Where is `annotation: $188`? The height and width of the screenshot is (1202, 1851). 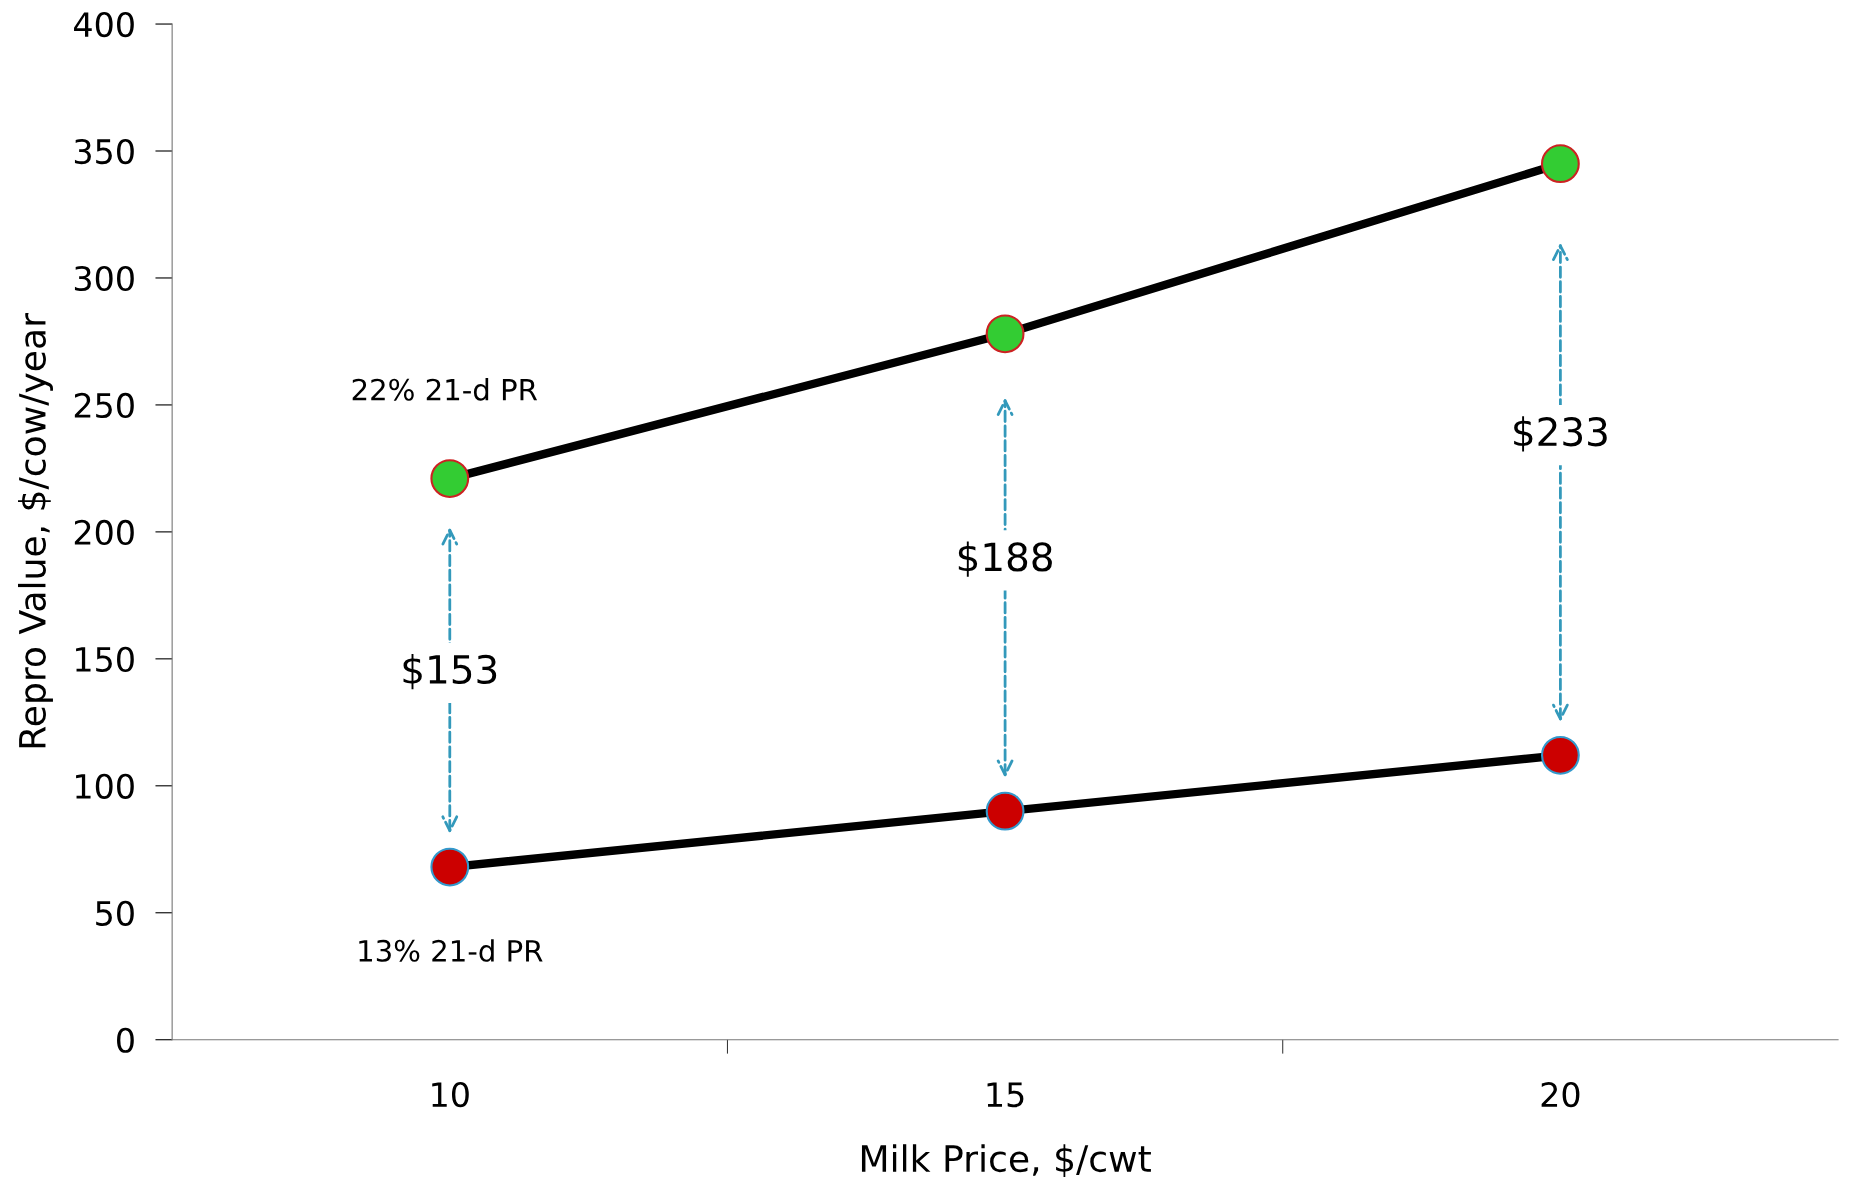
annotation: $188 is located at coordinates (1005, 559).